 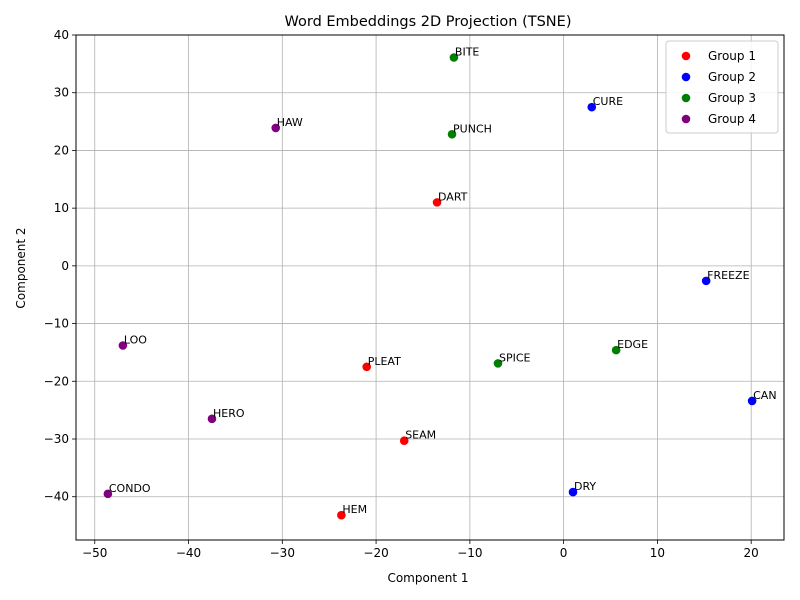 I want to click on point-label: SPICE, so click(x=515, y=357).